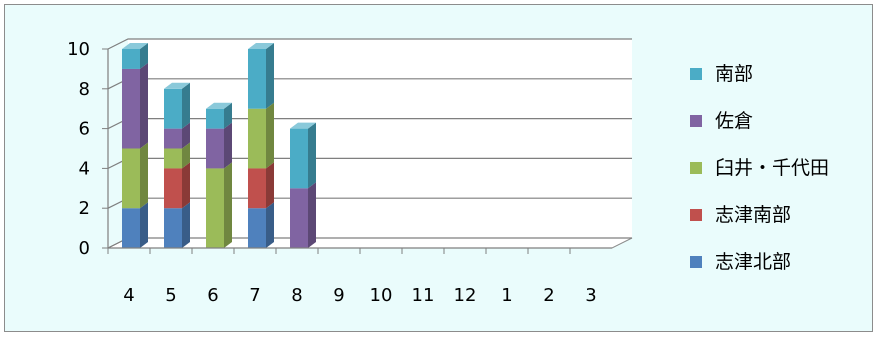  What do you see at coordinates (84, 248) in the screenshot?
I see `y-tick-label: 0` at bounding box center [84, 248].